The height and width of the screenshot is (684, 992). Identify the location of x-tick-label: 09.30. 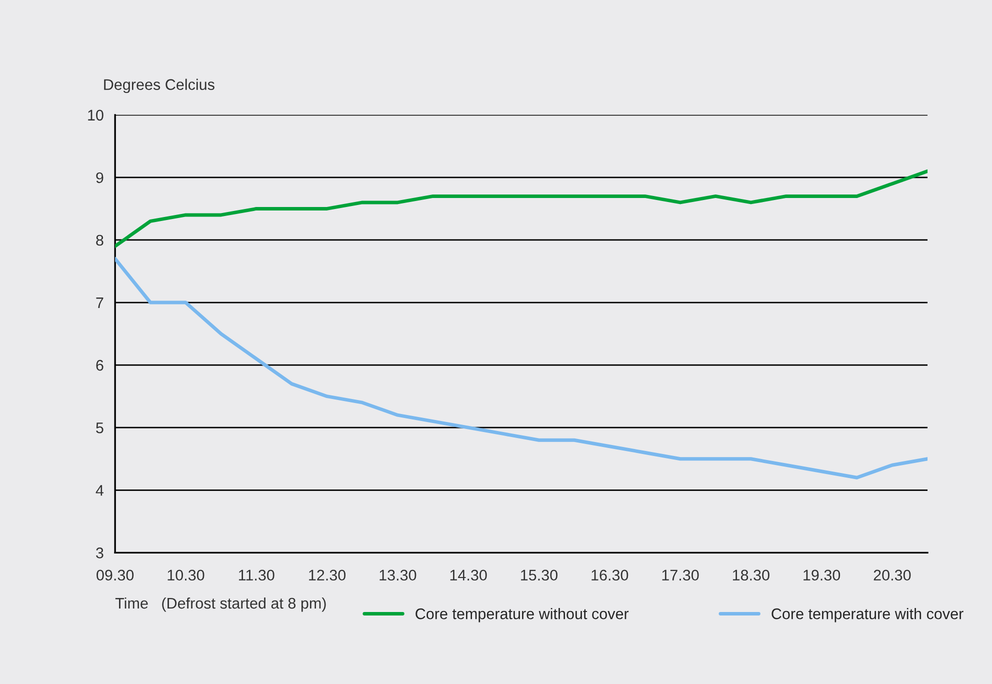
(115, 575).